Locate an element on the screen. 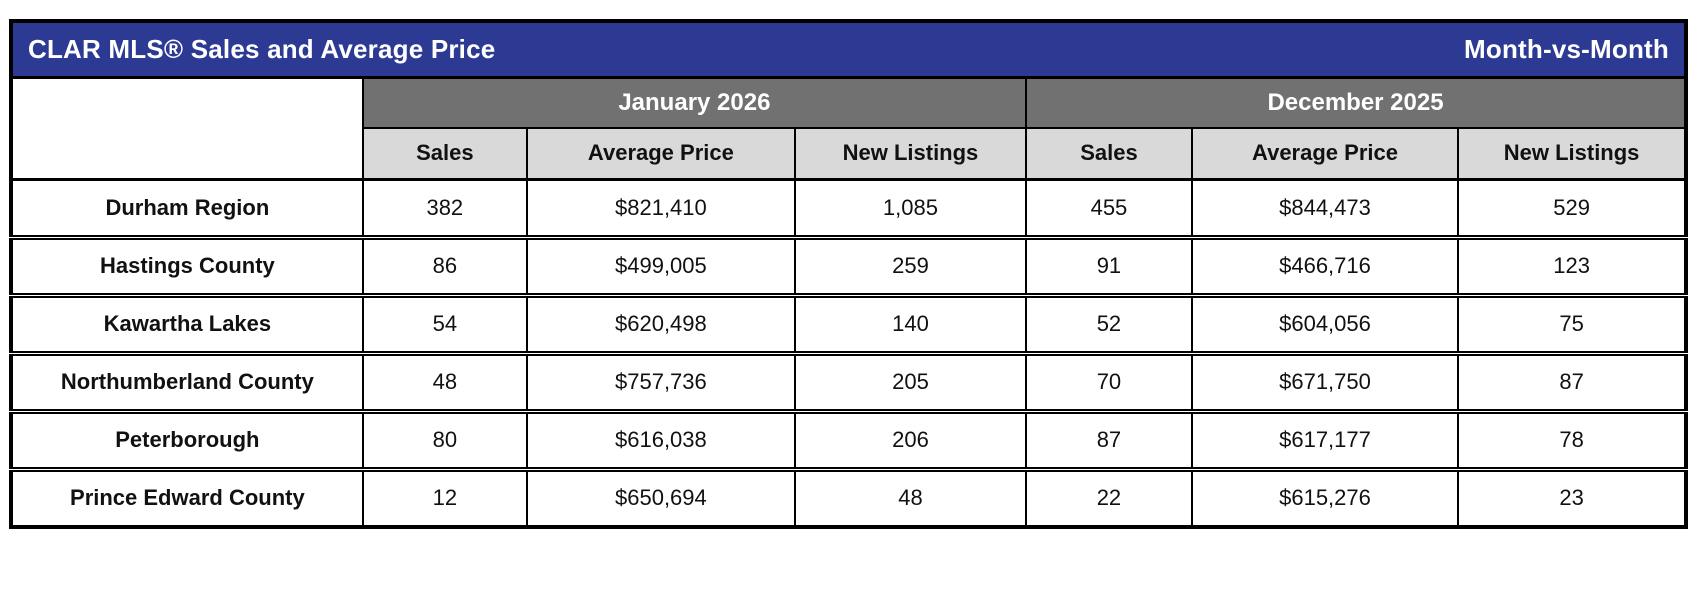 Image resolution: width=1695 pixels, height=591 pixels. new-listings-cell: 48 is located at coordinates (910, 497).